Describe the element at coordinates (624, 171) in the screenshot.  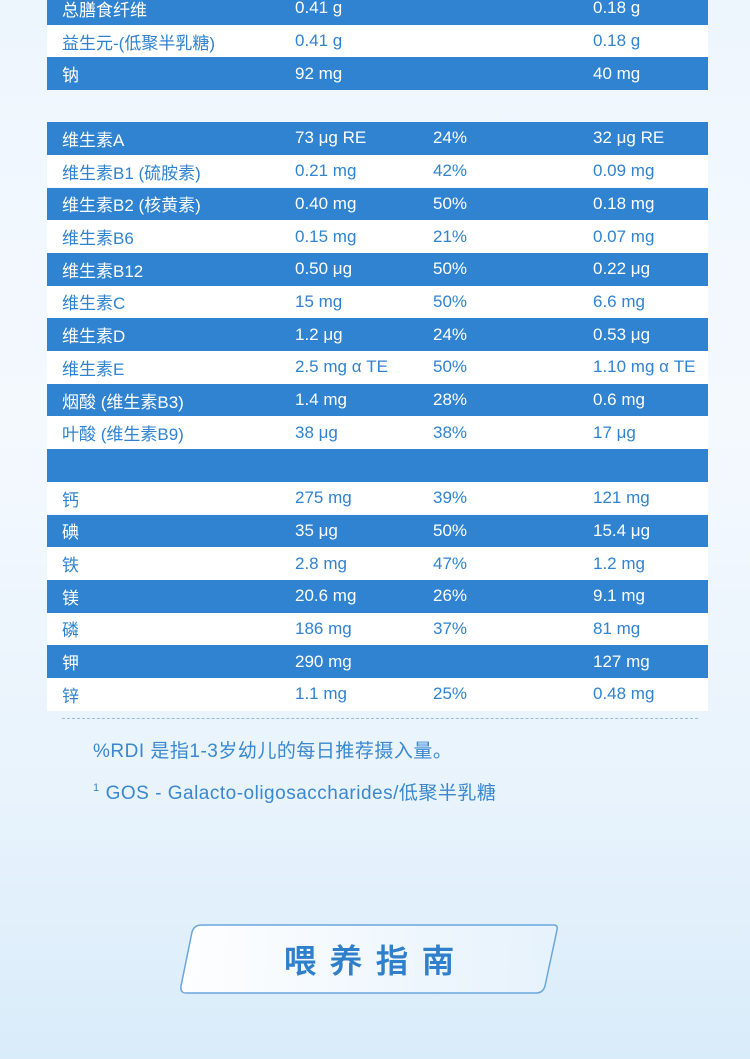
I see `amount-per-100g: 0.09 mg` at that location.